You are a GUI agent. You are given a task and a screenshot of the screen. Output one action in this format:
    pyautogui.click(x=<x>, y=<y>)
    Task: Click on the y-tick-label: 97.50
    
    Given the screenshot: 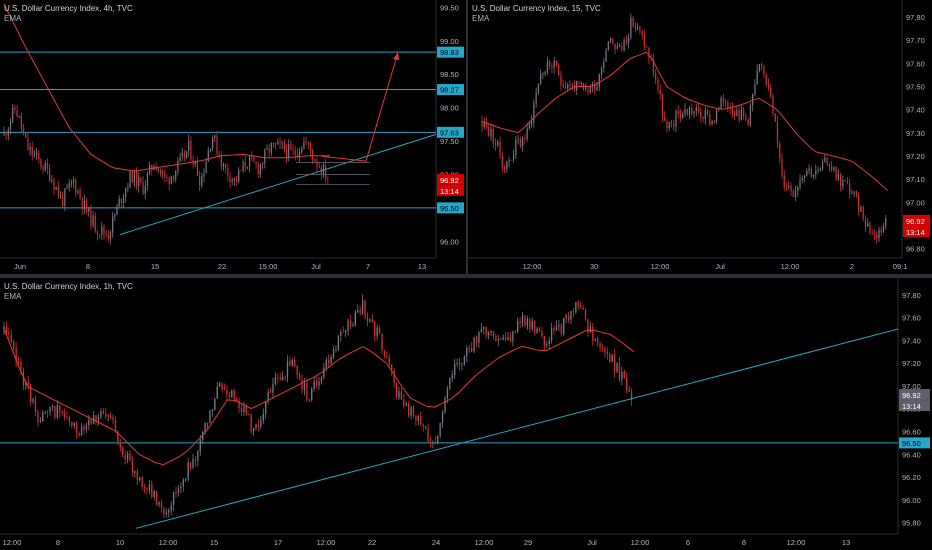 What is the action you would take?
    pyautogui.click(x=449, y=141)
    